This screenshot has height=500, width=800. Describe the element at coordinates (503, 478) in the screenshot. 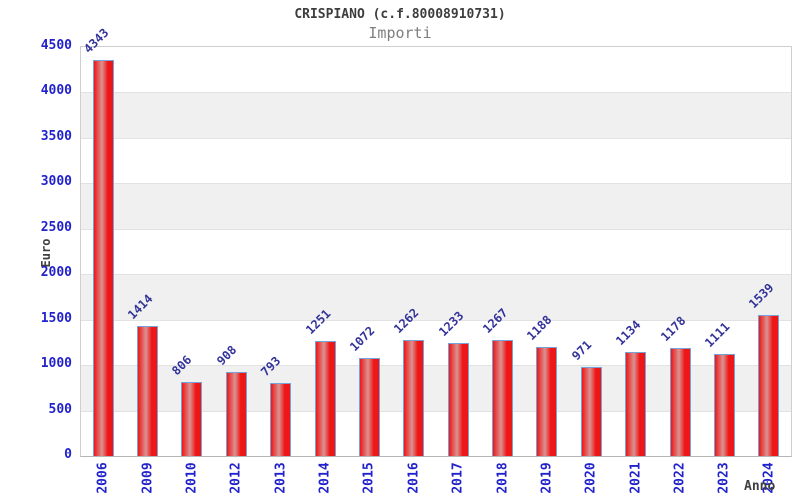

I see `x-tick-label: 2018` at that location.